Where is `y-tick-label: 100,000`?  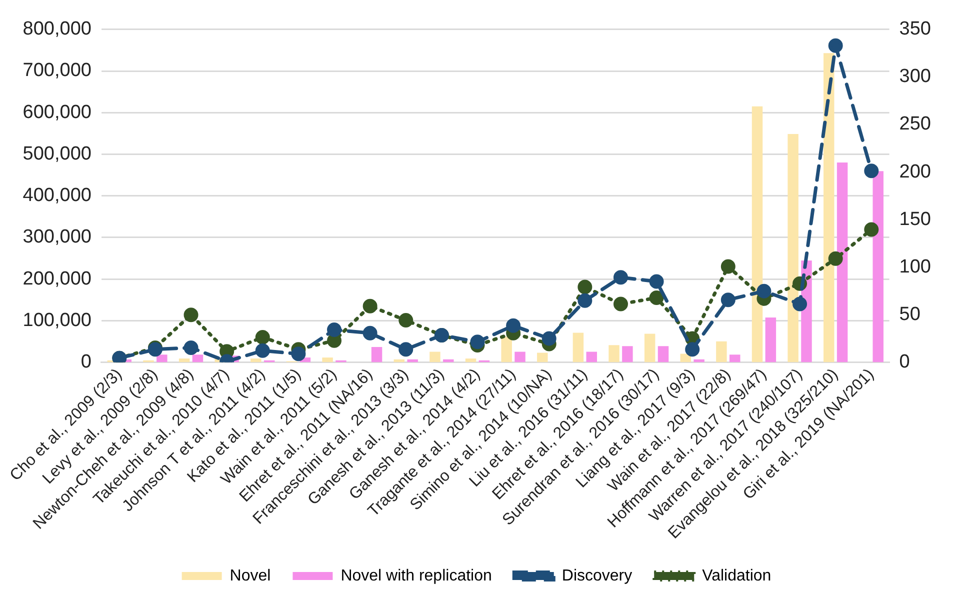
y-tick-label: 100,000 is located at coordinates (57, 320).